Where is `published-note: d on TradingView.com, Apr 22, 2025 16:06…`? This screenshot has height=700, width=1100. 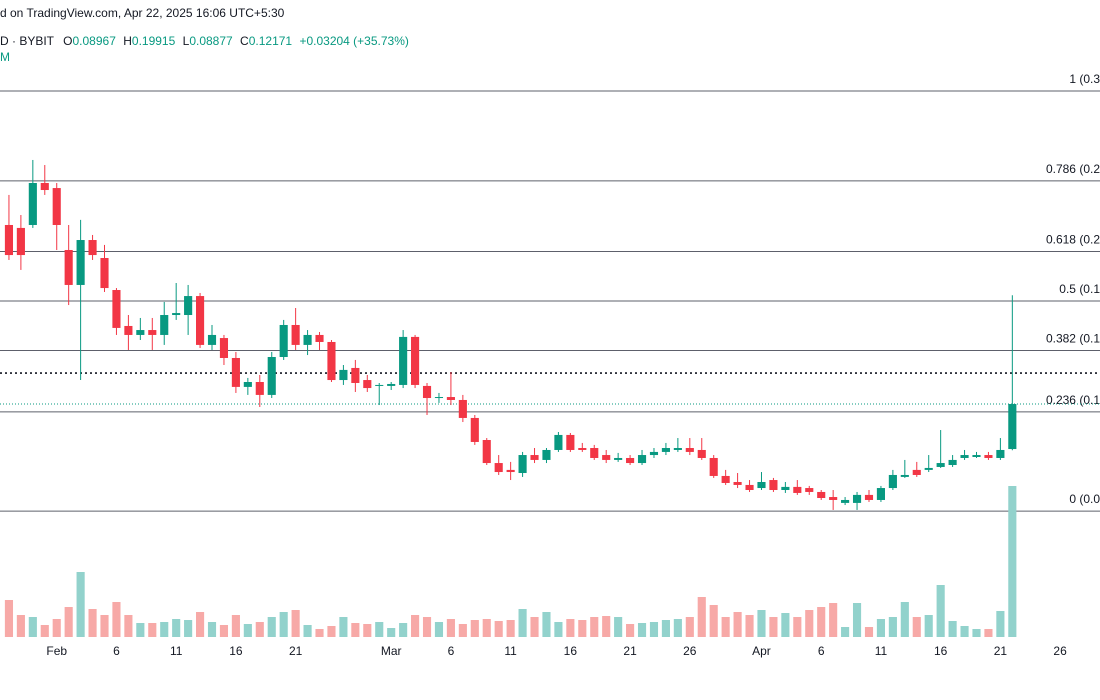 published-note: d on TradingView.com, Apr 22, 2025 16:06… is located at coordinates (142, 13).